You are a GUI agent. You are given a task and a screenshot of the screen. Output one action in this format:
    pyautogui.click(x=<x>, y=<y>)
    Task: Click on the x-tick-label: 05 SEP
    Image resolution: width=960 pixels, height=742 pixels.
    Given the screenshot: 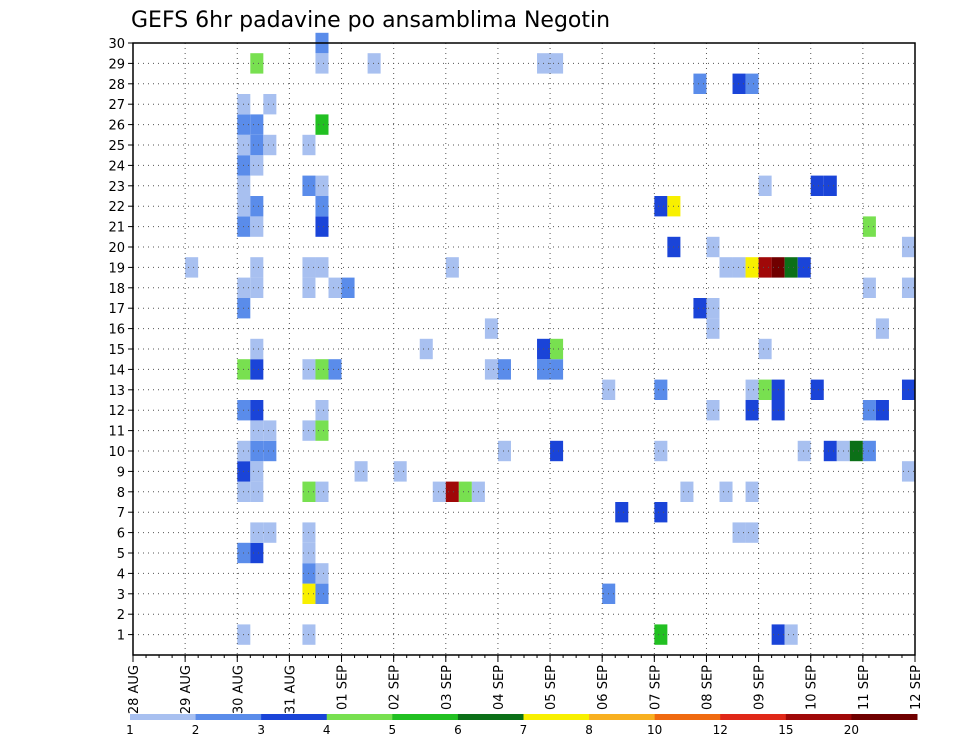 What is the action you would take?
    pyautogui.click(x=551, y=687)
    